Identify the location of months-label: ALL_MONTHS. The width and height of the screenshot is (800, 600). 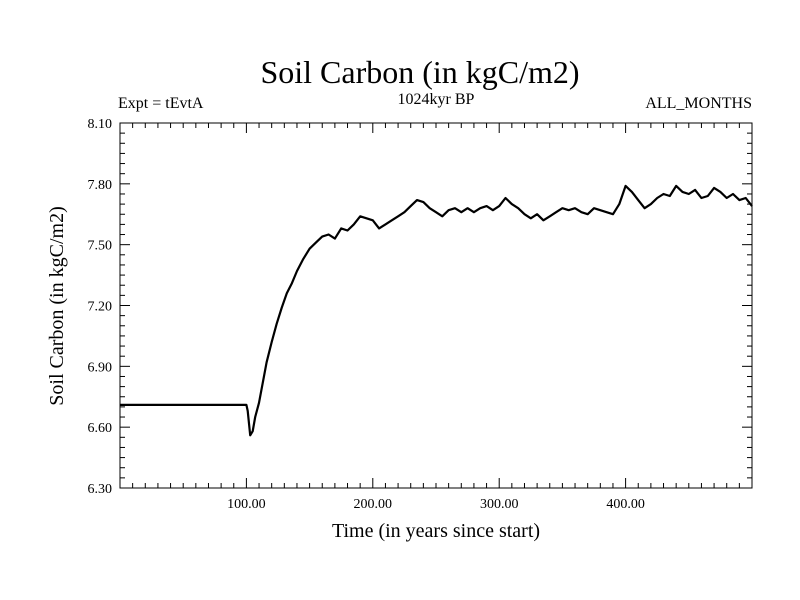
(698, 103).